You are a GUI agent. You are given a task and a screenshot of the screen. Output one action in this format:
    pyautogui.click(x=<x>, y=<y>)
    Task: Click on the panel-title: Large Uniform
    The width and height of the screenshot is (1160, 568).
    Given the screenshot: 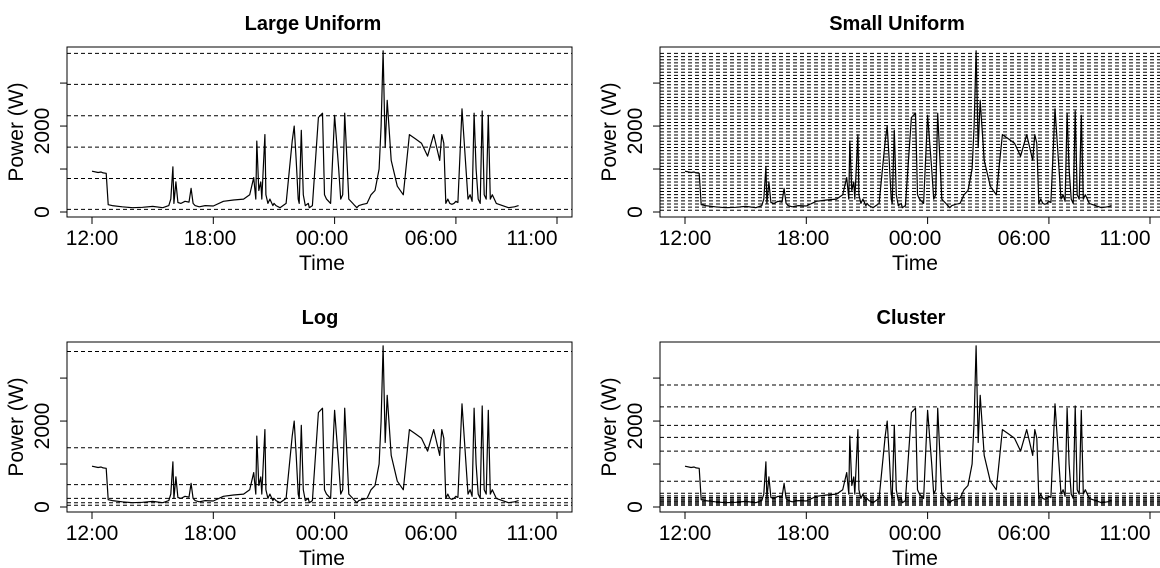 What is the action you would take?
    pyautogui.click(x=313, y=24)
    